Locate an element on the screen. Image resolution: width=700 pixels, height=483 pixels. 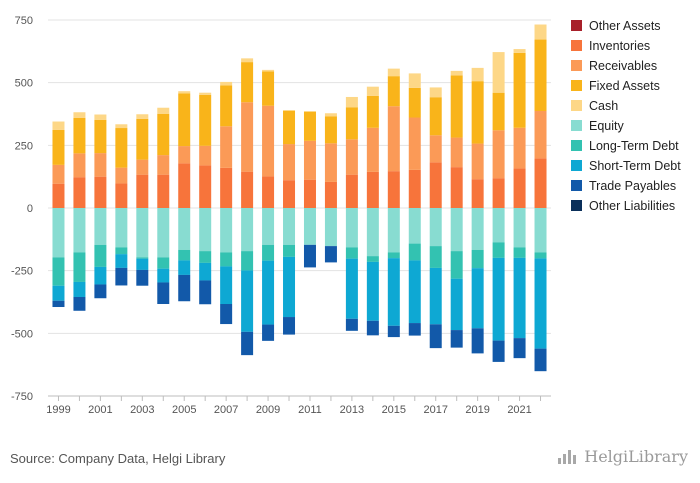
bar-short-term-debt-2008 is located at coordinates (247, 301).